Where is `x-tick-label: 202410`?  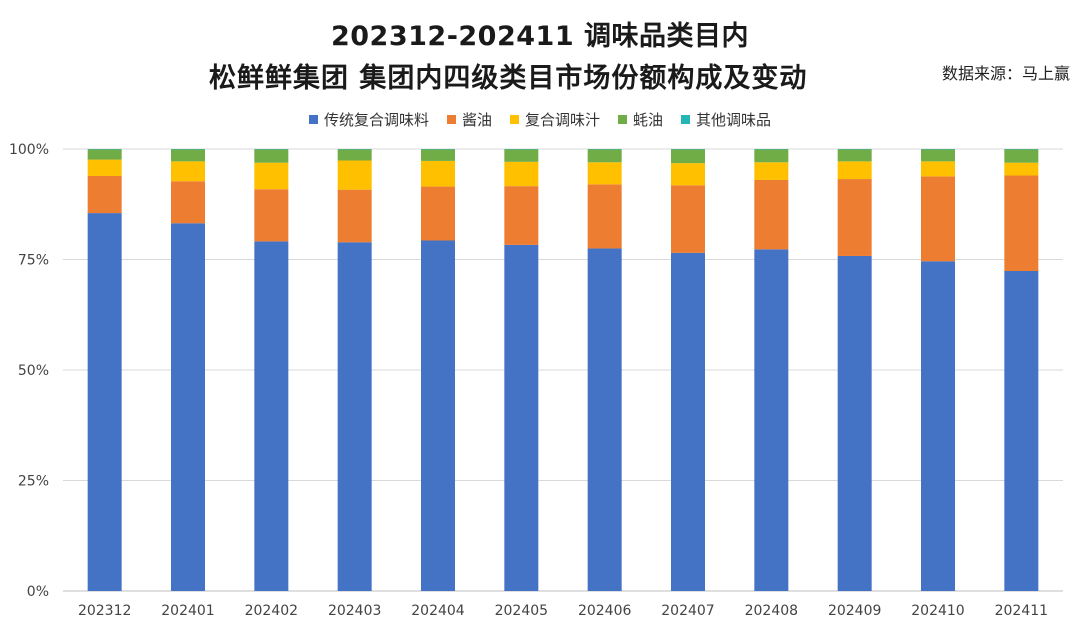
x-tick-label: 202410 is located at coordinates (937, 611).